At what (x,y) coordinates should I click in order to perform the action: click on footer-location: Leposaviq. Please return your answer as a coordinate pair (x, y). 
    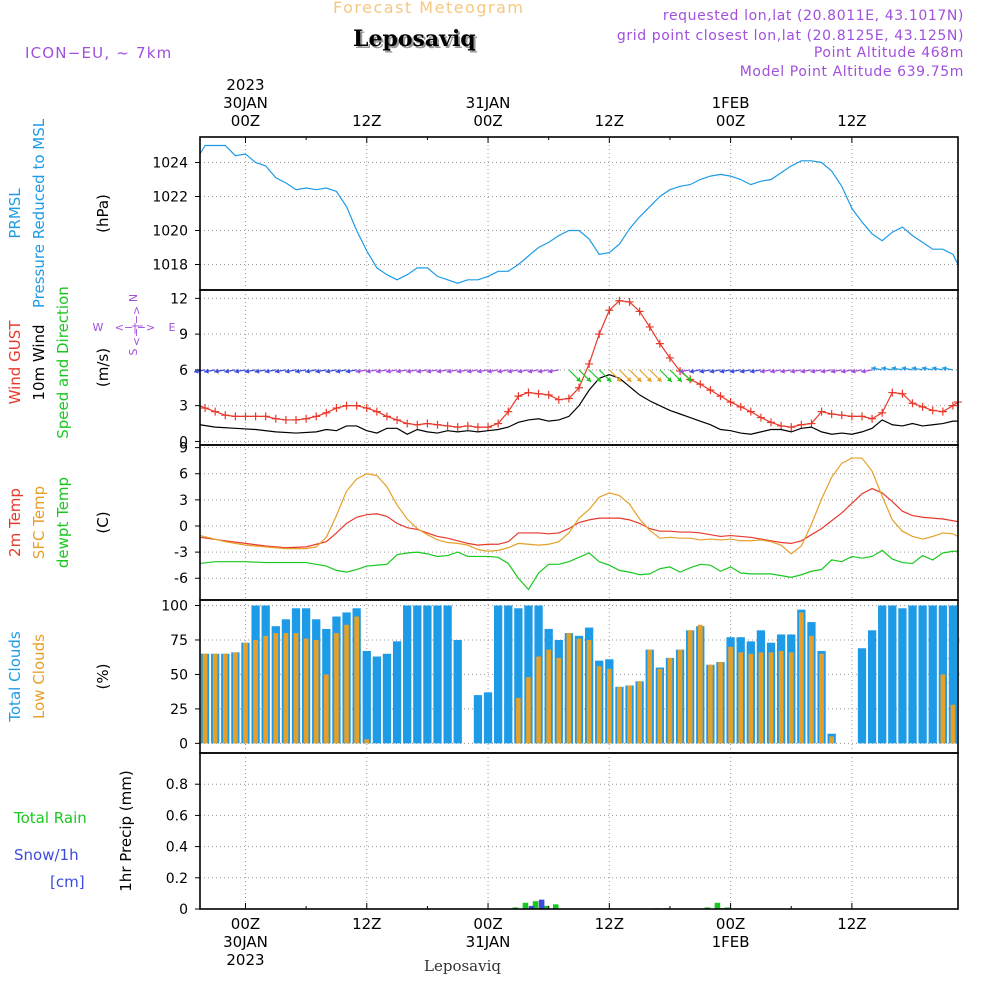
    Looking at the image, I should click on (462, 966).